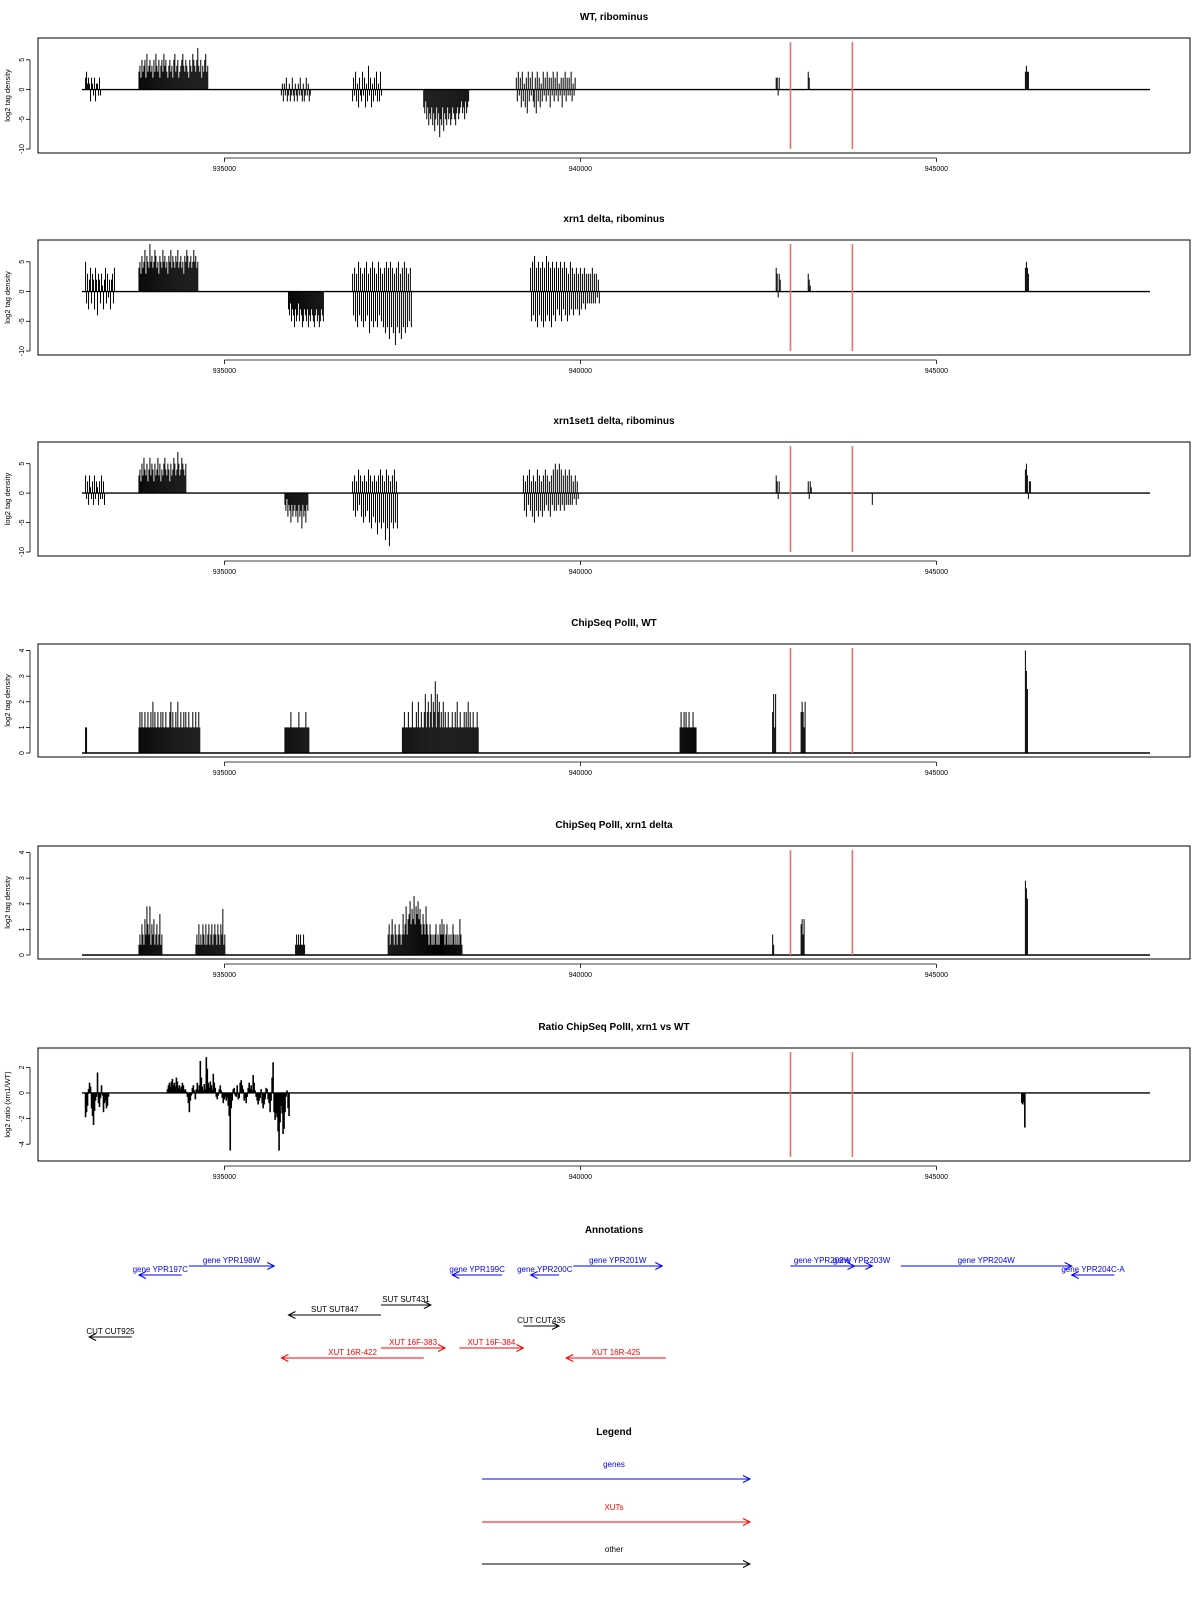 Image resolution: width=1200 pixels, height=1600 pixels. Describe the element at coordinates (541, 1320) in the screenshot. I see `annotation-label: CUT CUT435` at that location.